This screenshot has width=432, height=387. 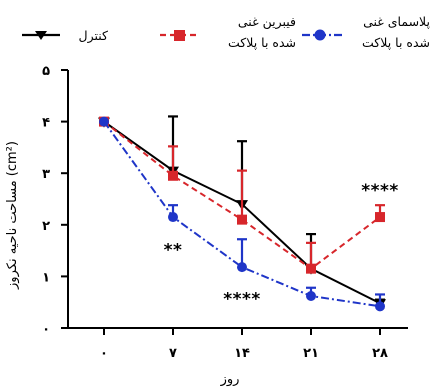 I want to click on y-ticks: ۰ ۱ ۲ ۳ ۴ ۵, so click(x=55, y=200).